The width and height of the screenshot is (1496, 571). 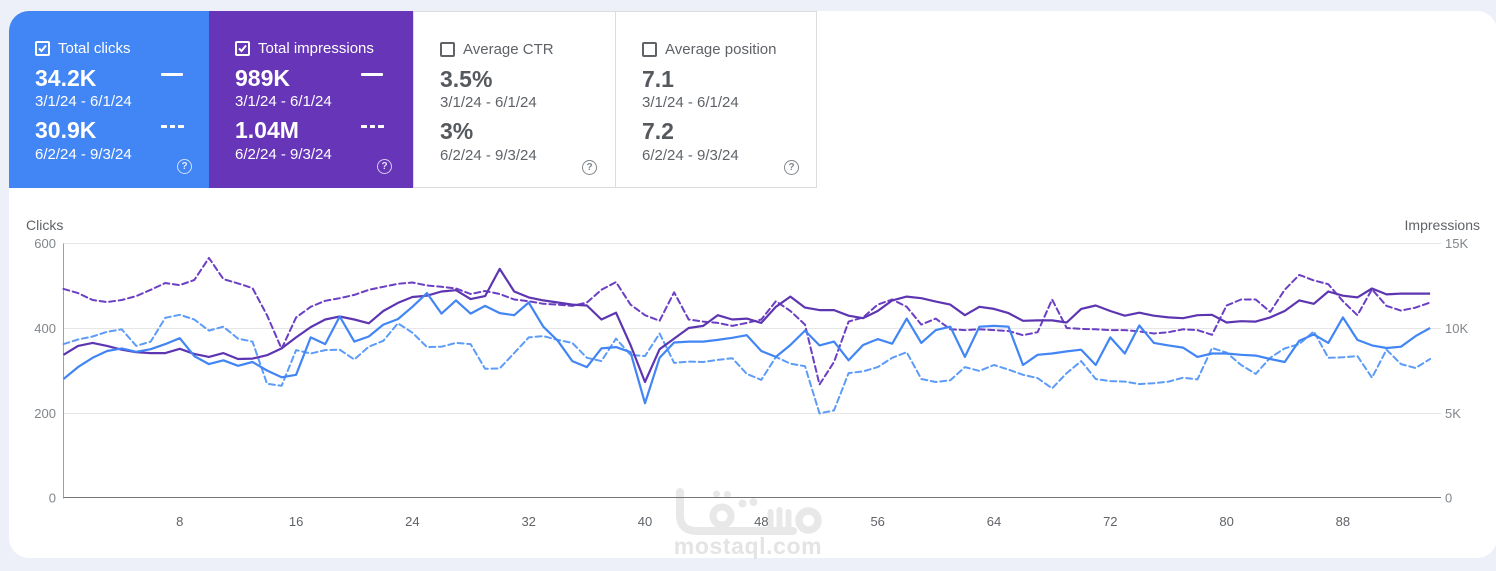 I want to click on svg-text: 72, so click(x=1110, y=521).